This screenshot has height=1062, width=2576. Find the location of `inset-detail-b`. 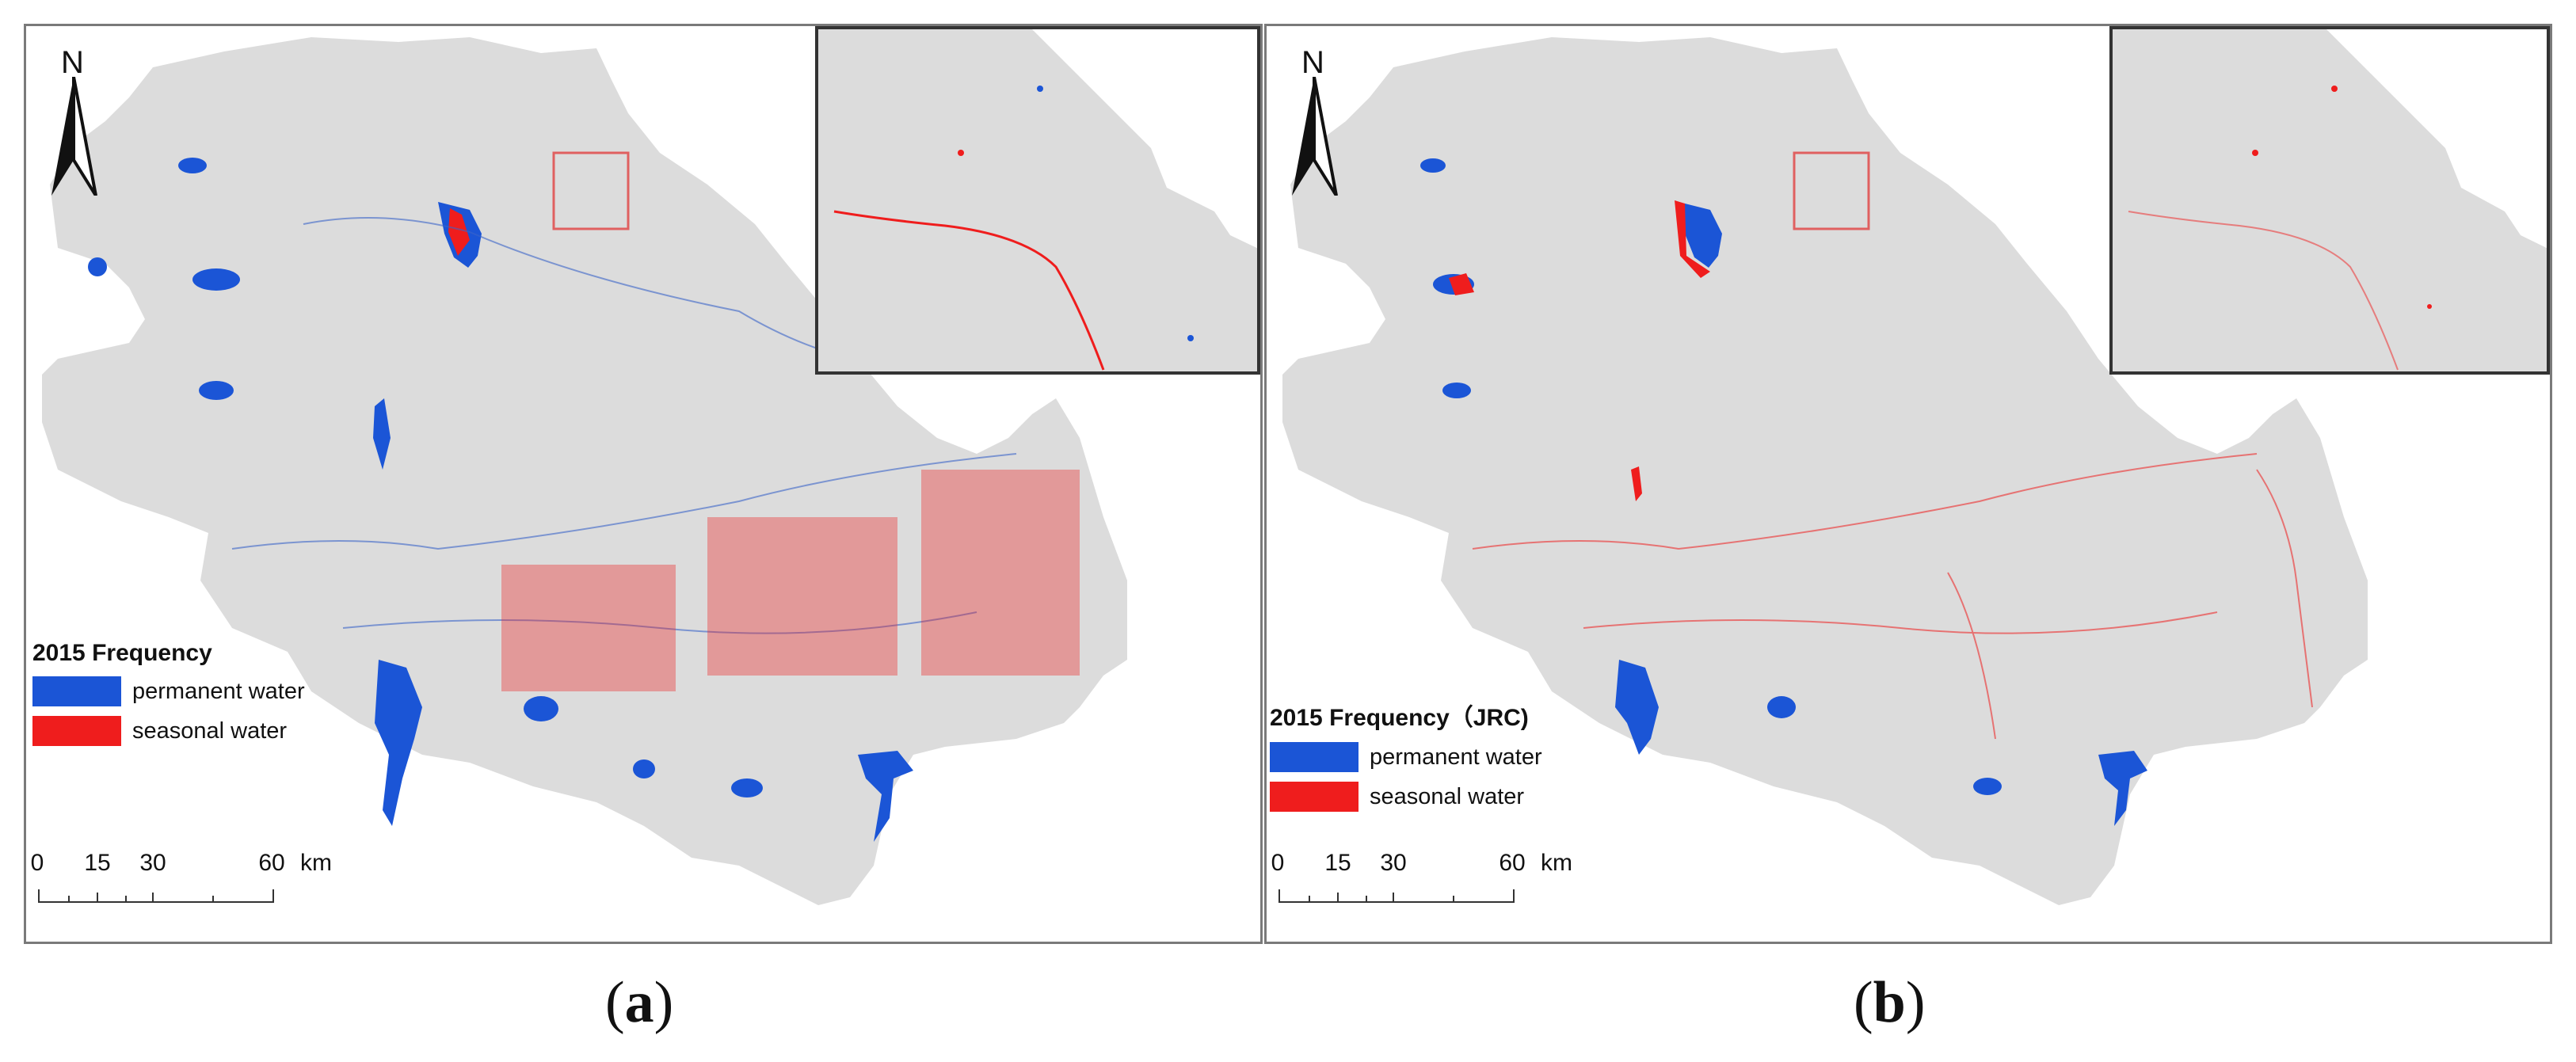

inset-detail-b is located at coordinates (2338, 200).